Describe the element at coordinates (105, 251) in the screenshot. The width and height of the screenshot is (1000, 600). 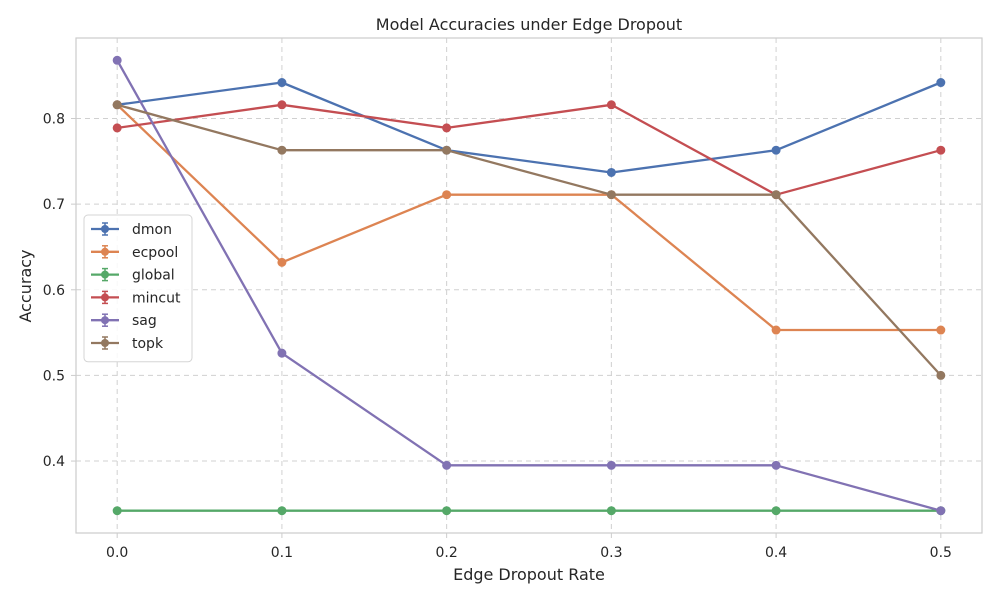
I see `legend-marker-ecpool` at that location.